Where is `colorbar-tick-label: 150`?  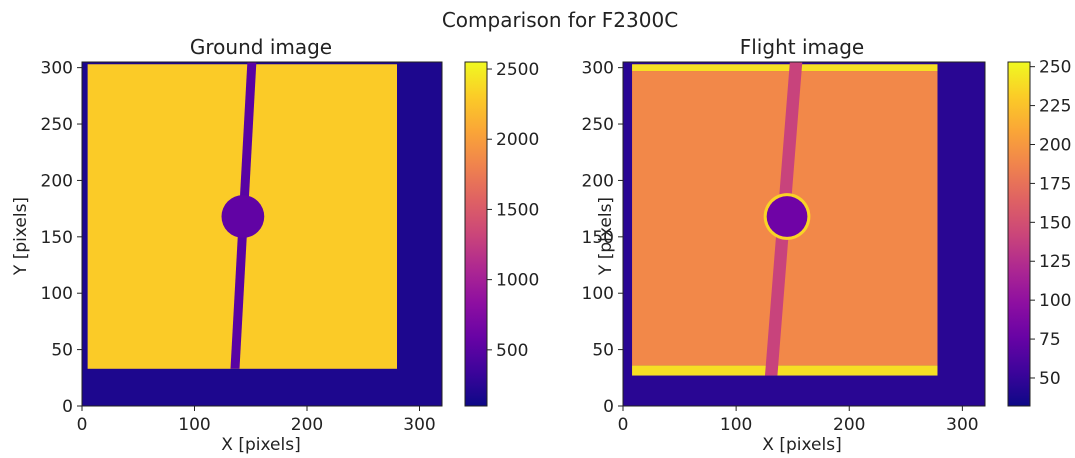 colorbar-tick-label: 150 is located at coordinates (1055, 223).